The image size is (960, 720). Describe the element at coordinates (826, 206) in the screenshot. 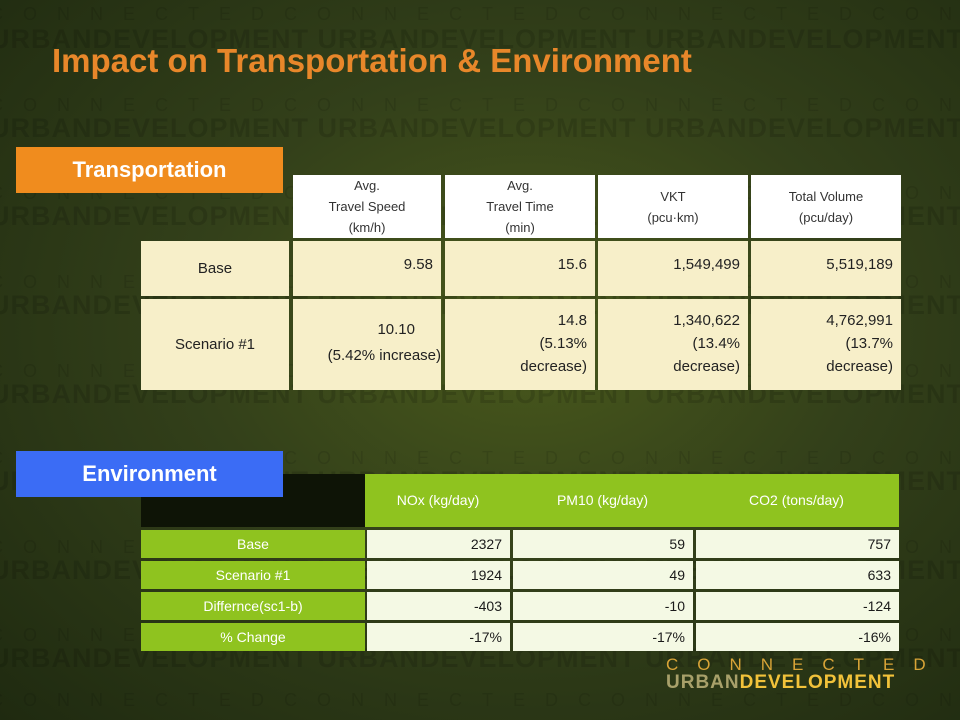

I see `header-total-volume: Total Volume (pcu/day)` at that location.